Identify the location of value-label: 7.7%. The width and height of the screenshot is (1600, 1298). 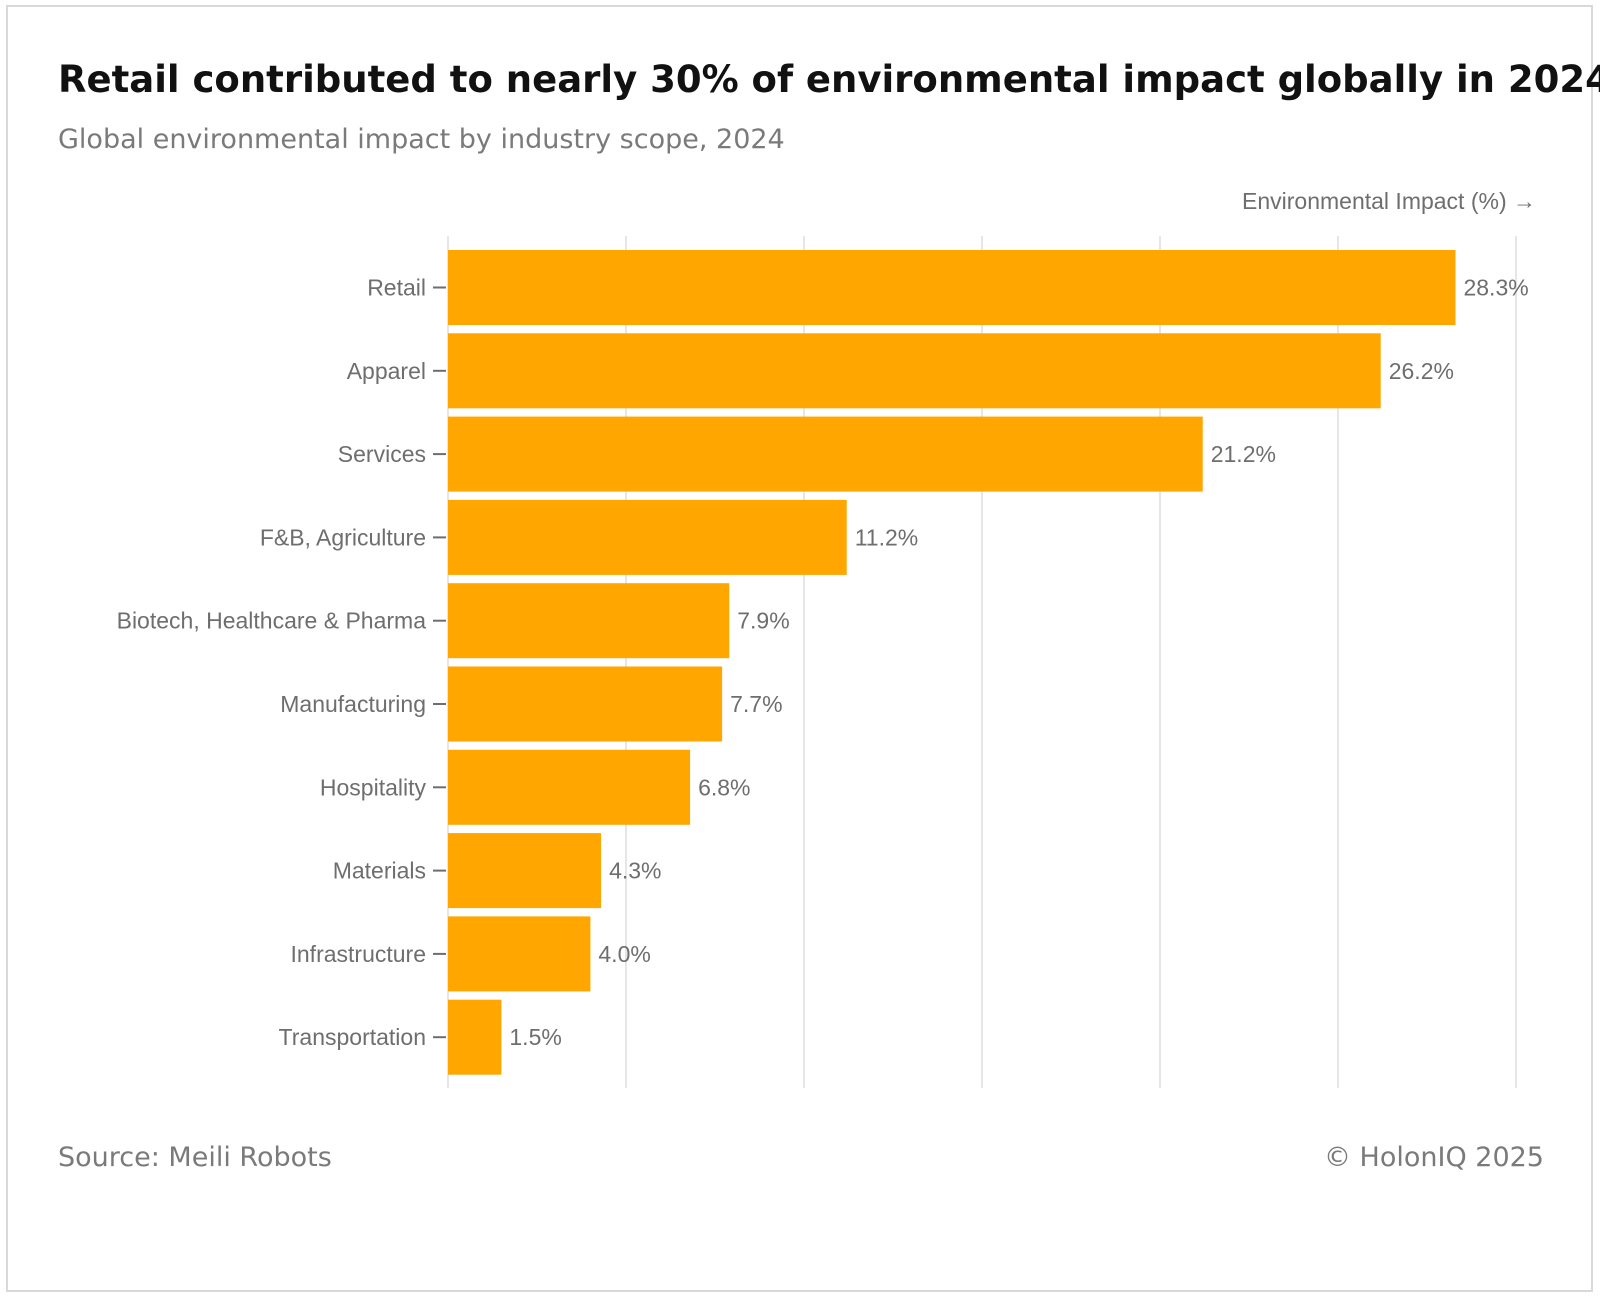
(756, 704).